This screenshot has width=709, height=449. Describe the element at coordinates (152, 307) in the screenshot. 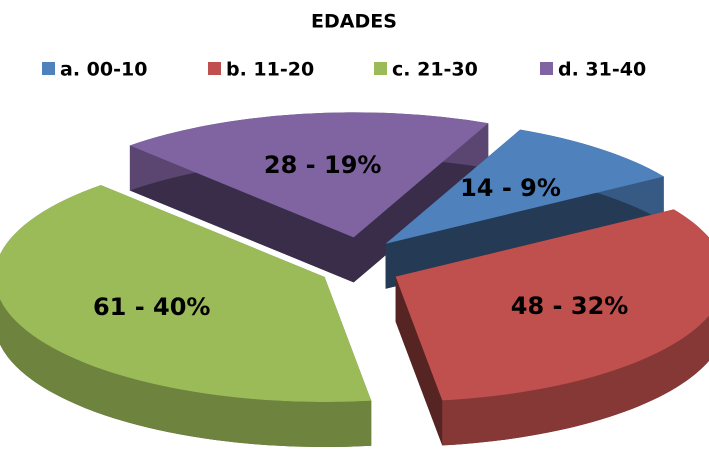

I see `data-label: 61 - 40%` at that location.